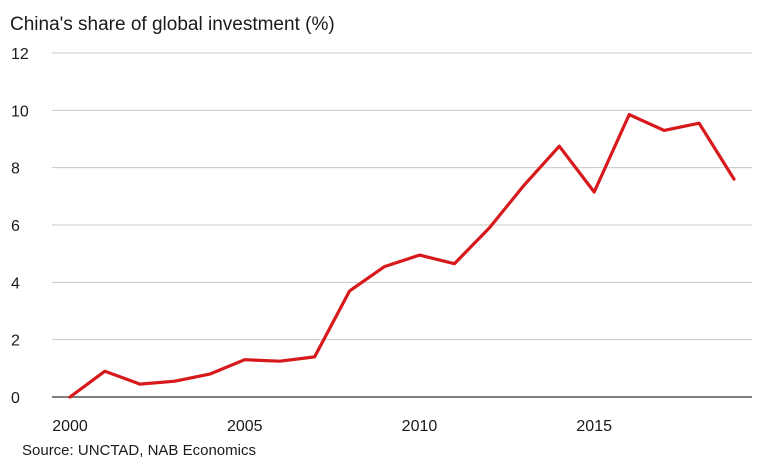  What do you see at coordinates (20, 54) in the screenshot?
I see `y-tick-label: 12` at bounding box center [20, 54].